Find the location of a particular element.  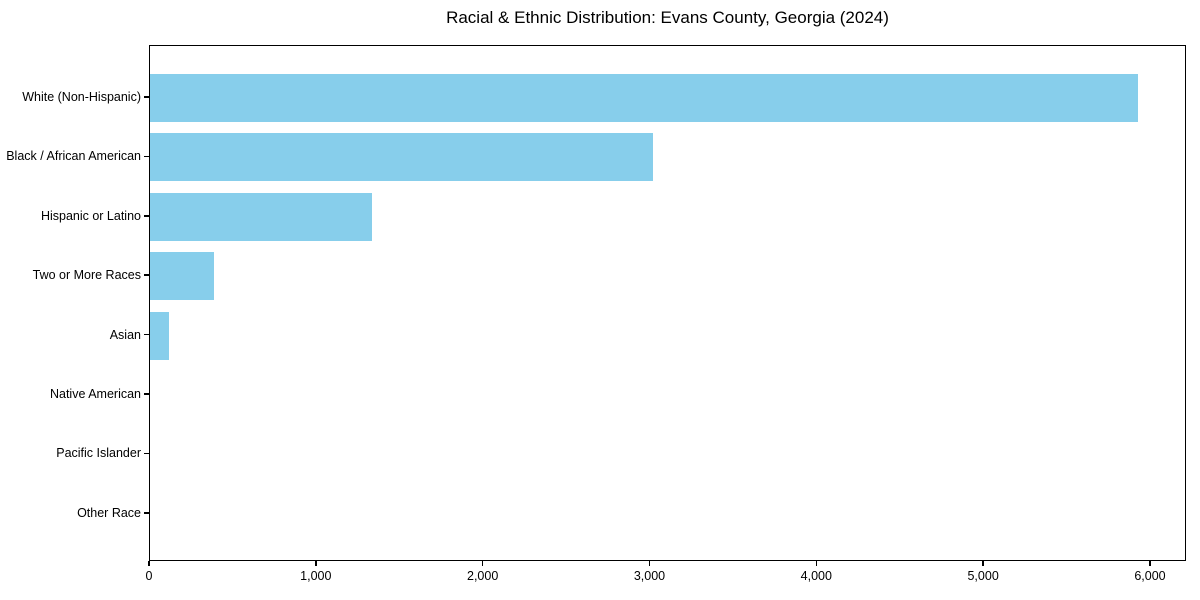

x-axis-tick-label: 4,000 is located at coordinates (816, 576).